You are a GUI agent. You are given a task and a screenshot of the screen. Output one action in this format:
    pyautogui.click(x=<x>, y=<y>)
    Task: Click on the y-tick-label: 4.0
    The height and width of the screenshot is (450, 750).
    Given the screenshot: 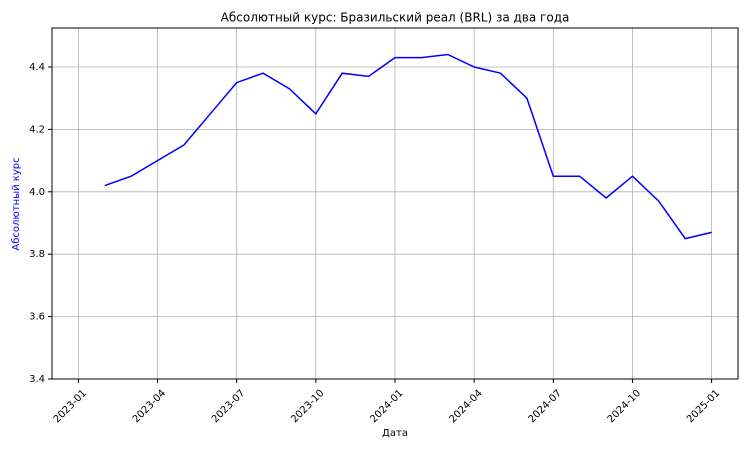 What is the action you would take?
    pyautogui.click(x=37, y=192)
    